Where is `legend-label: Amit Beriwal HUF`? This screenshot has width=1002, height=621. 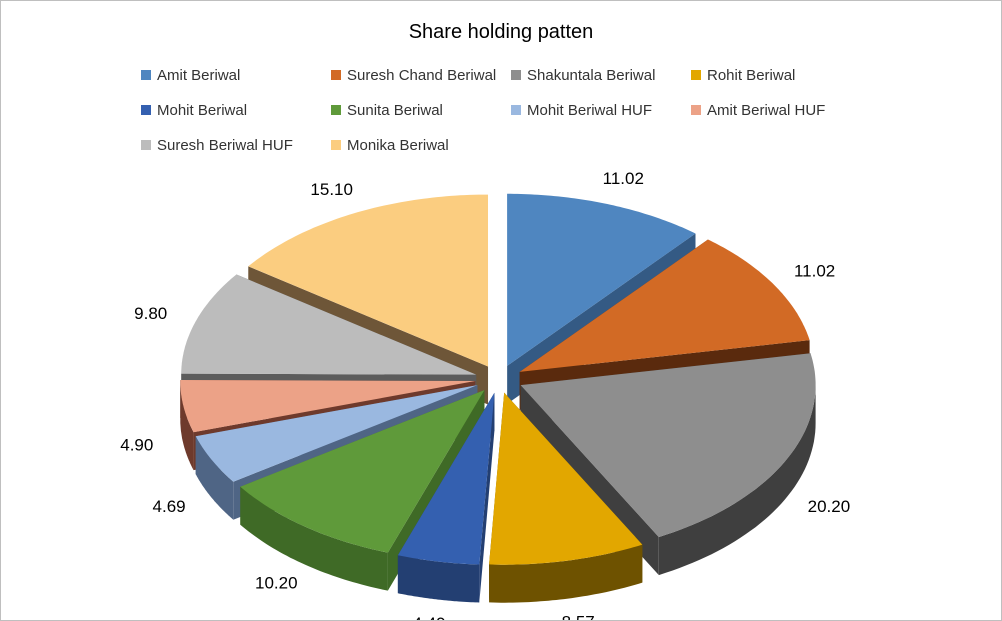
legend-label: Amit Beriwal HUF is located at coordinates (766, 110).